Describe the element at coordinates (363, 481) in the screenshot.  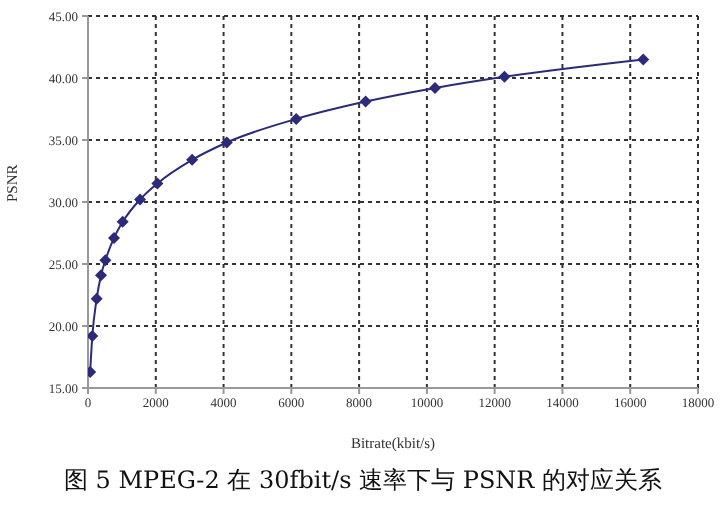
I see `caption: 图 5 MPEG-2 在 30fbit/s 速率下与 PSNR 的对应关系` at that location.